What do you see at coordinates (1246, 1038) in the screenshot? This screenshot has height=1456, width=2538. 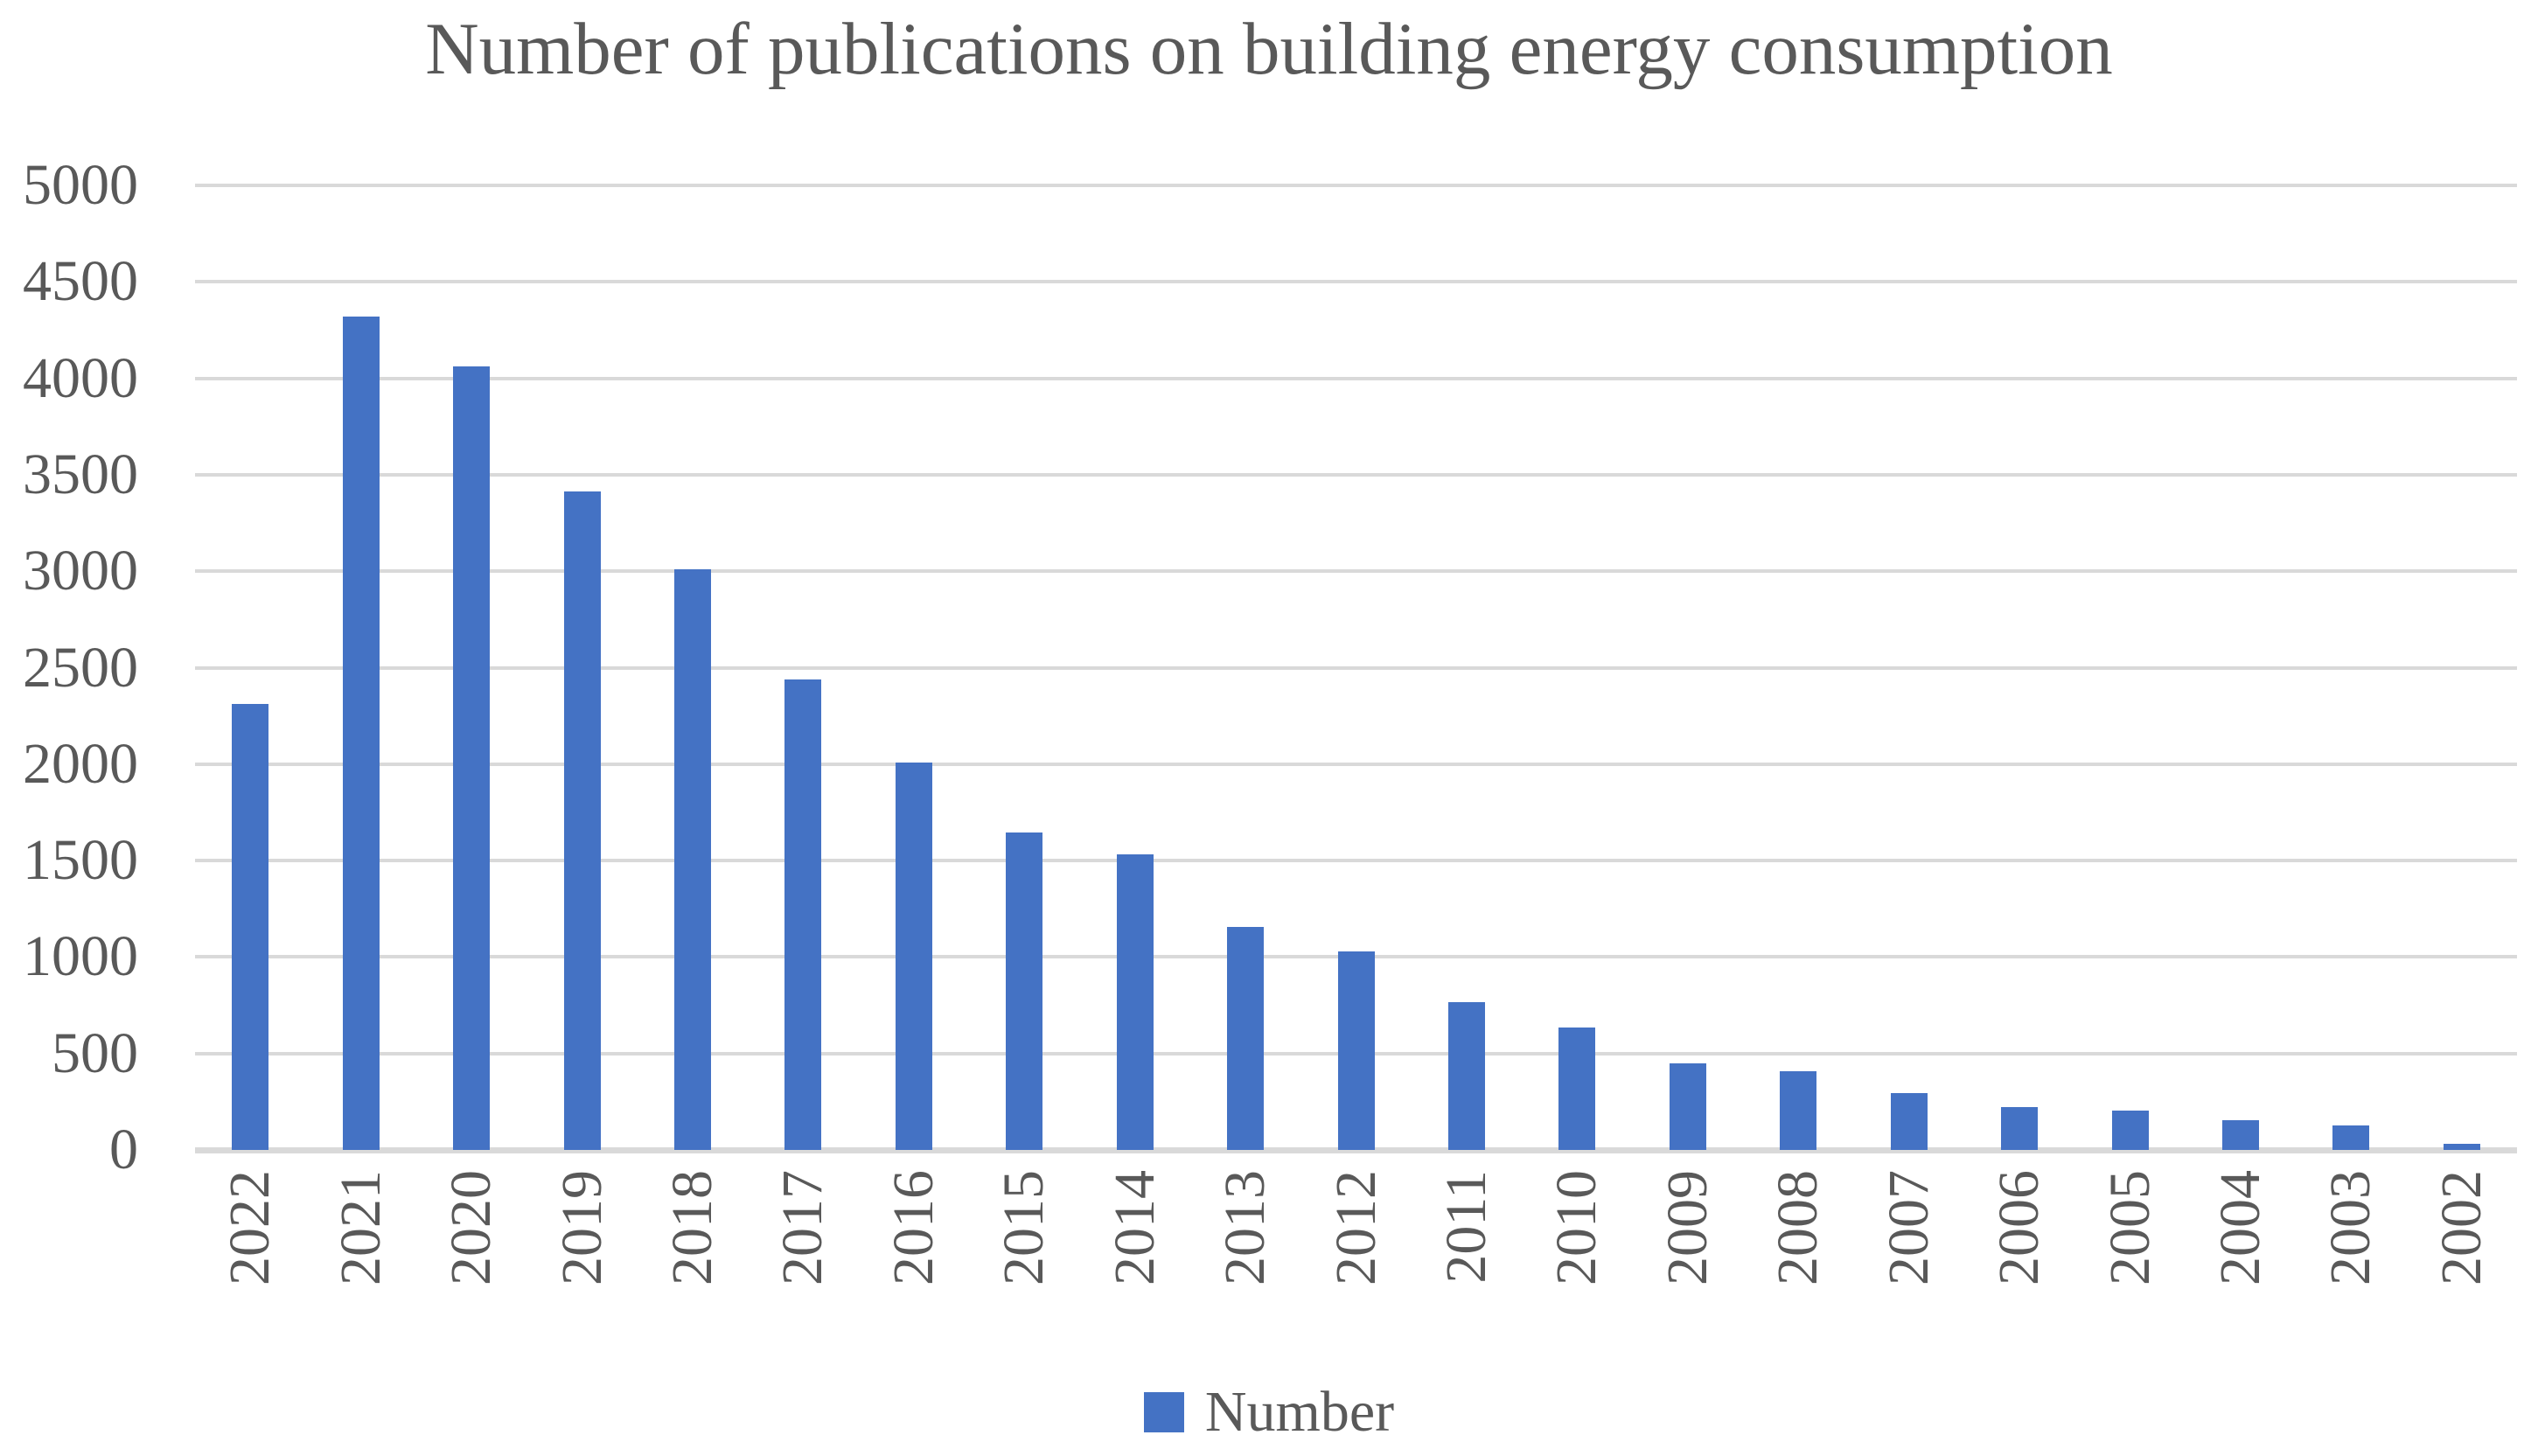 I see `bar-2013` at bounding box center [1246, 1038].